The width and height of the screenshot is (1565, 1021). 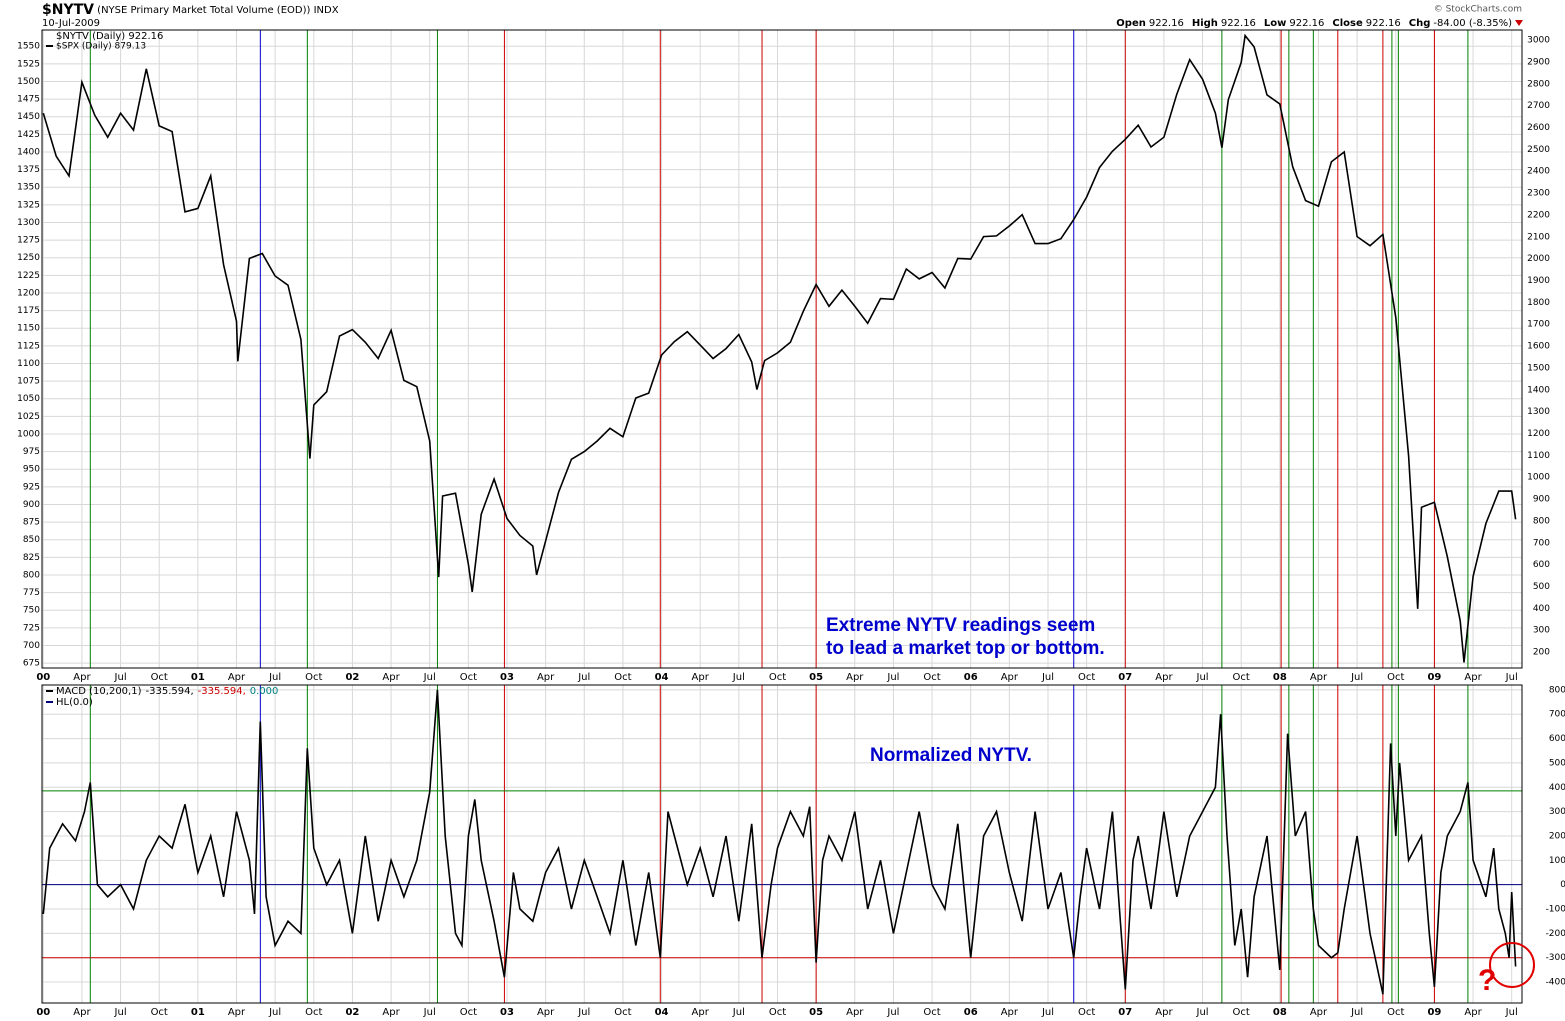 What do you see at coordinates (1420, 23) in the screenshot?
I see `quote-label: Chg` at bounding box center [1420, 23].